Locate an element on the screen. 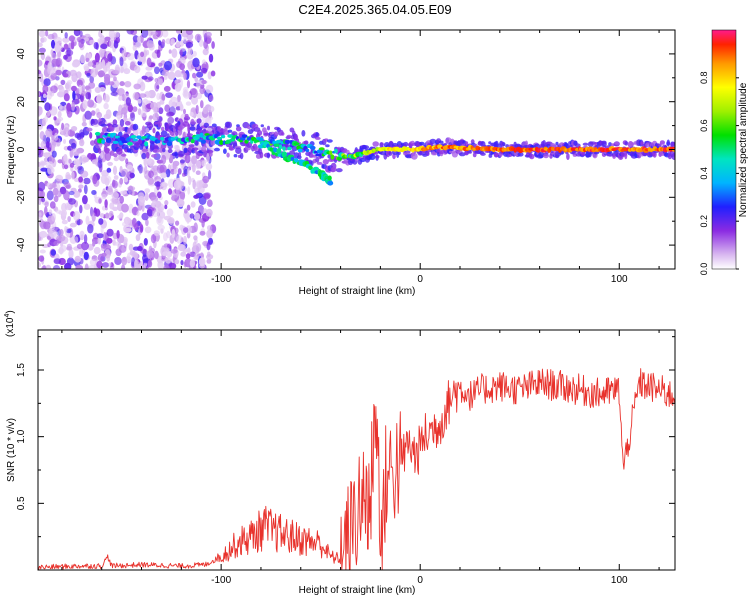  colorbar-label: Normalized spectral amplitude is located at coordinates (743, 149).